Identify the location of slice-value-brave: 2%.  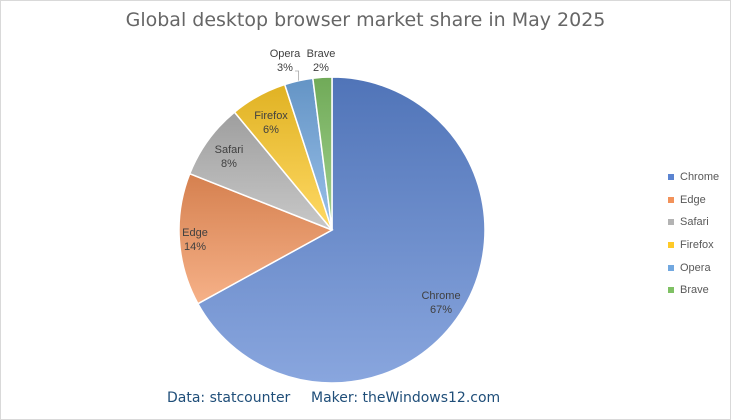
(321, 68).